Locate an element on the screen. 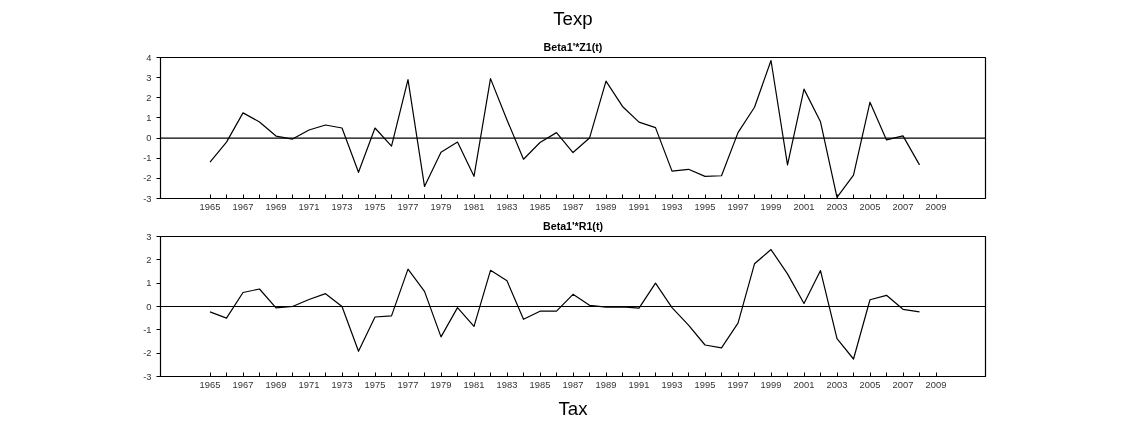 The width and height of the screenshot is (1130, 423). chart-title: Beta1'*Z1(t) is located at coordinates (573, 46).